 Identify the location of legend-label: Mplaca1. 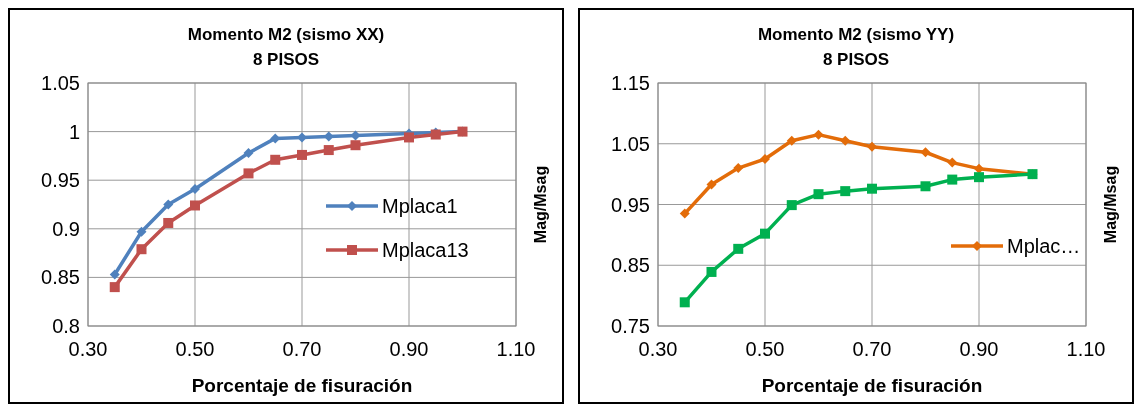
(420, 206).